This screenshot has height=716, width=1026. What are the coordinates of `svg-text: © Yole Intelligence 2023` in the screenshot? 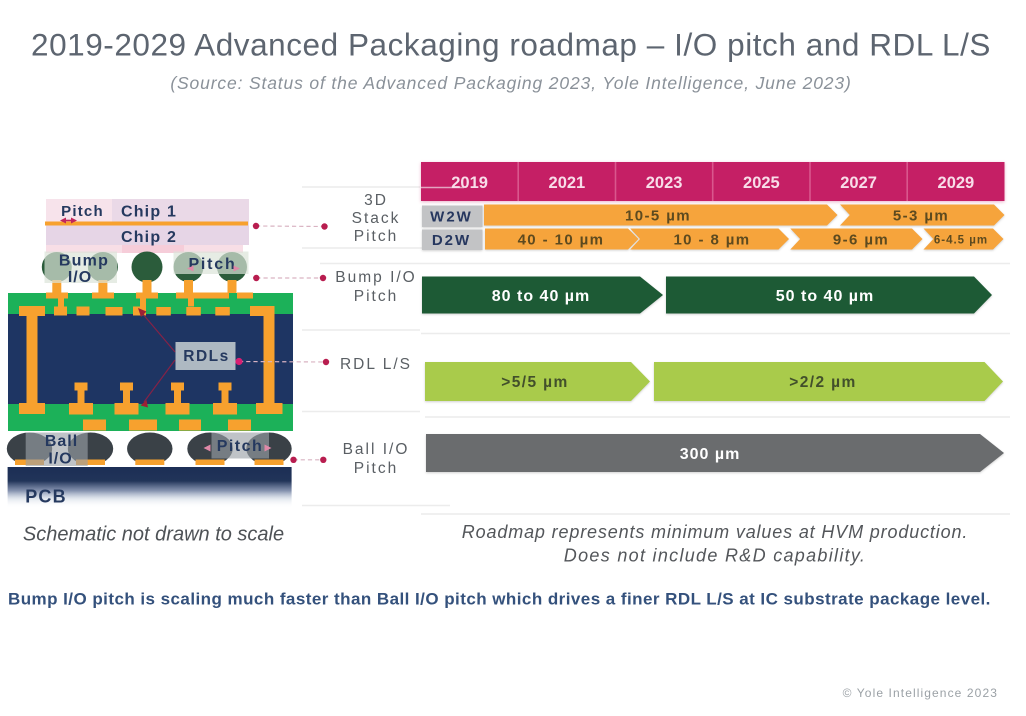 It's located at (920, 693).